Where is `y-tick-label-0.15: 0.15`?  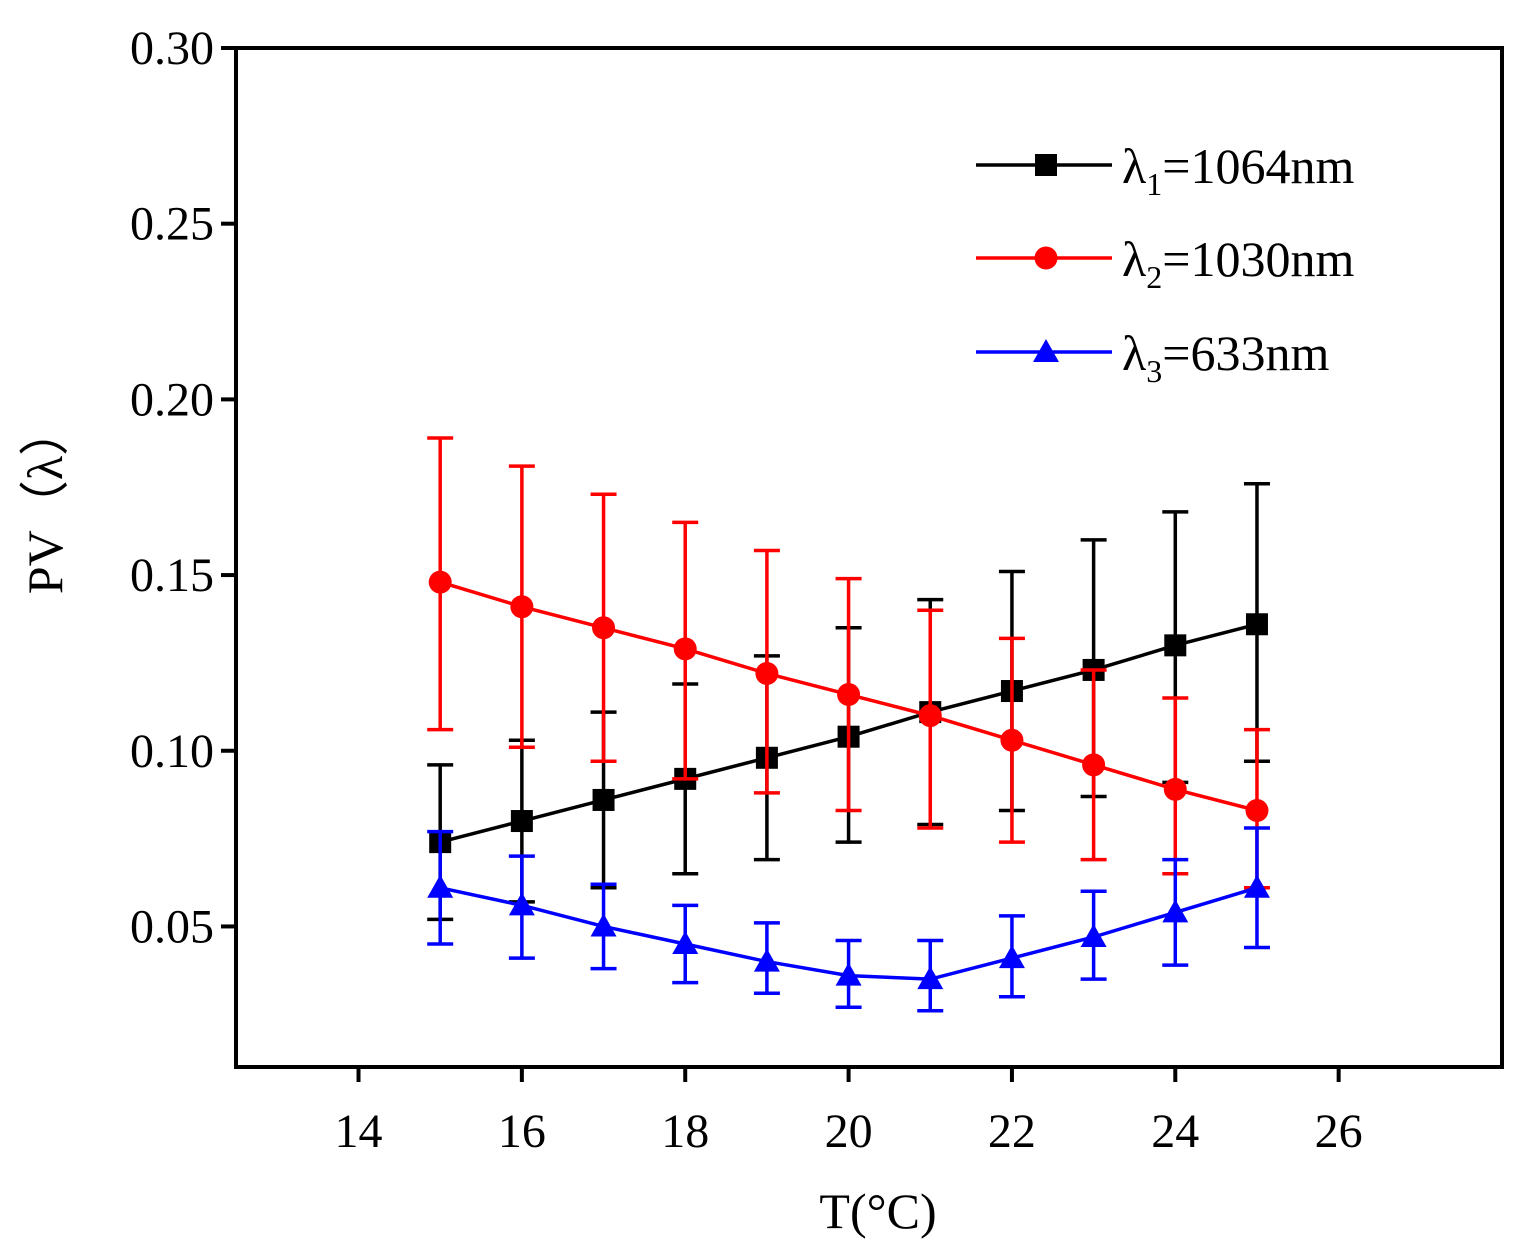
y-tick-label-0.15: 0.15 is located at coordinates (172, 575).